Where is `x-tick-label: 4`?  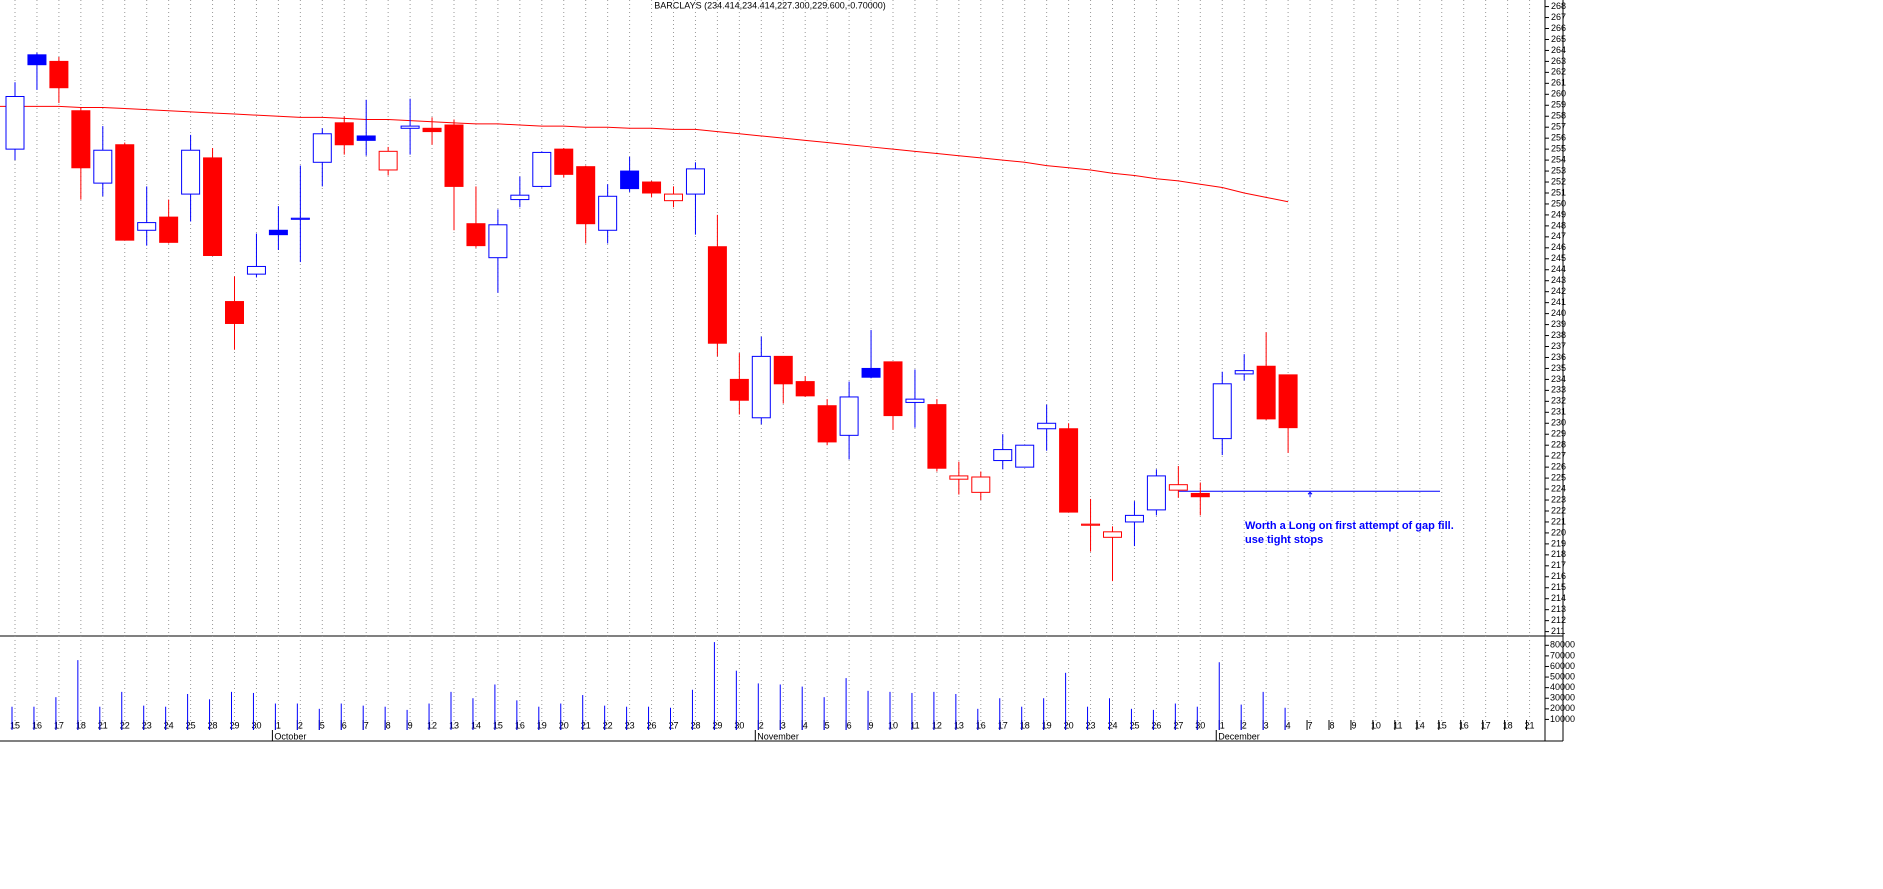 x-tick-label: 4 is located at coordinates (805, 725).